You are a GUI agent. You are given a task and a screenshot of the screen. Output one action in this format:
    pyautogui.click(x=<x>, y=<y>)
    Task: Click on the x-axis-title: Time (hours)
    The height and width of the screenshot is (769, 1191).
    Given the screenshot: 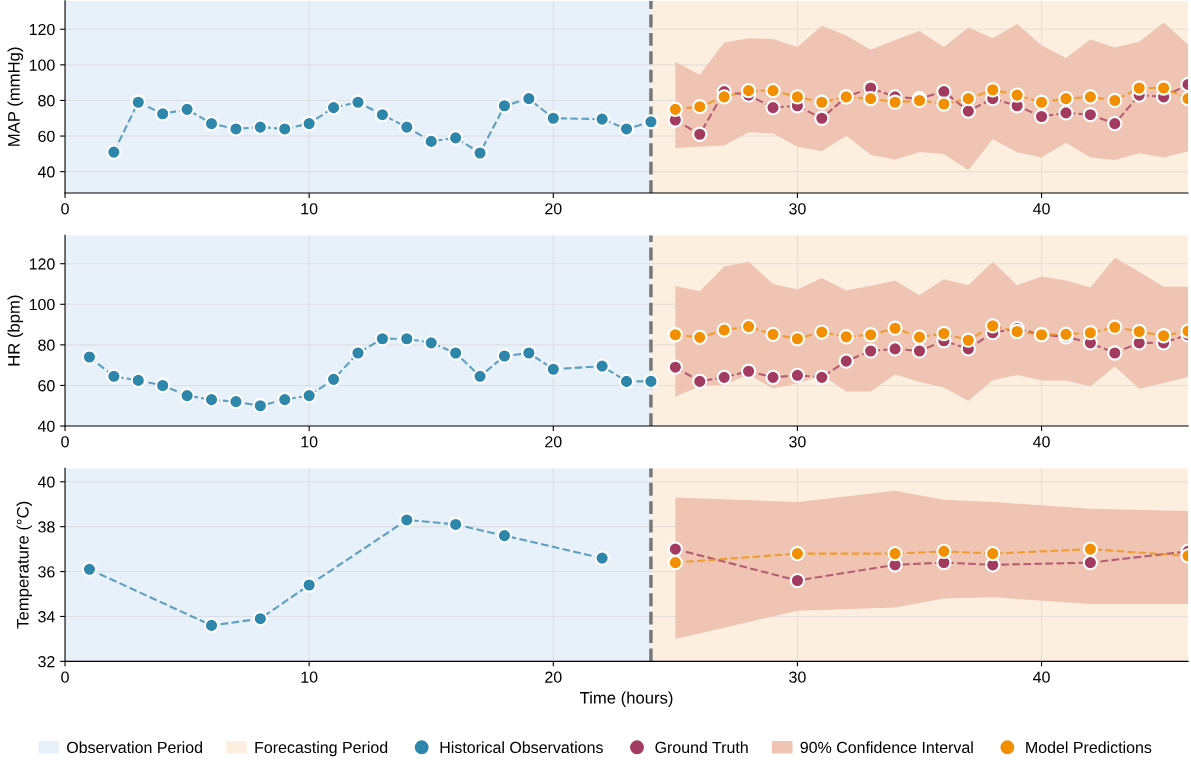 What is the action you would take?
    pyautogui.click(x=626, y=699)
    